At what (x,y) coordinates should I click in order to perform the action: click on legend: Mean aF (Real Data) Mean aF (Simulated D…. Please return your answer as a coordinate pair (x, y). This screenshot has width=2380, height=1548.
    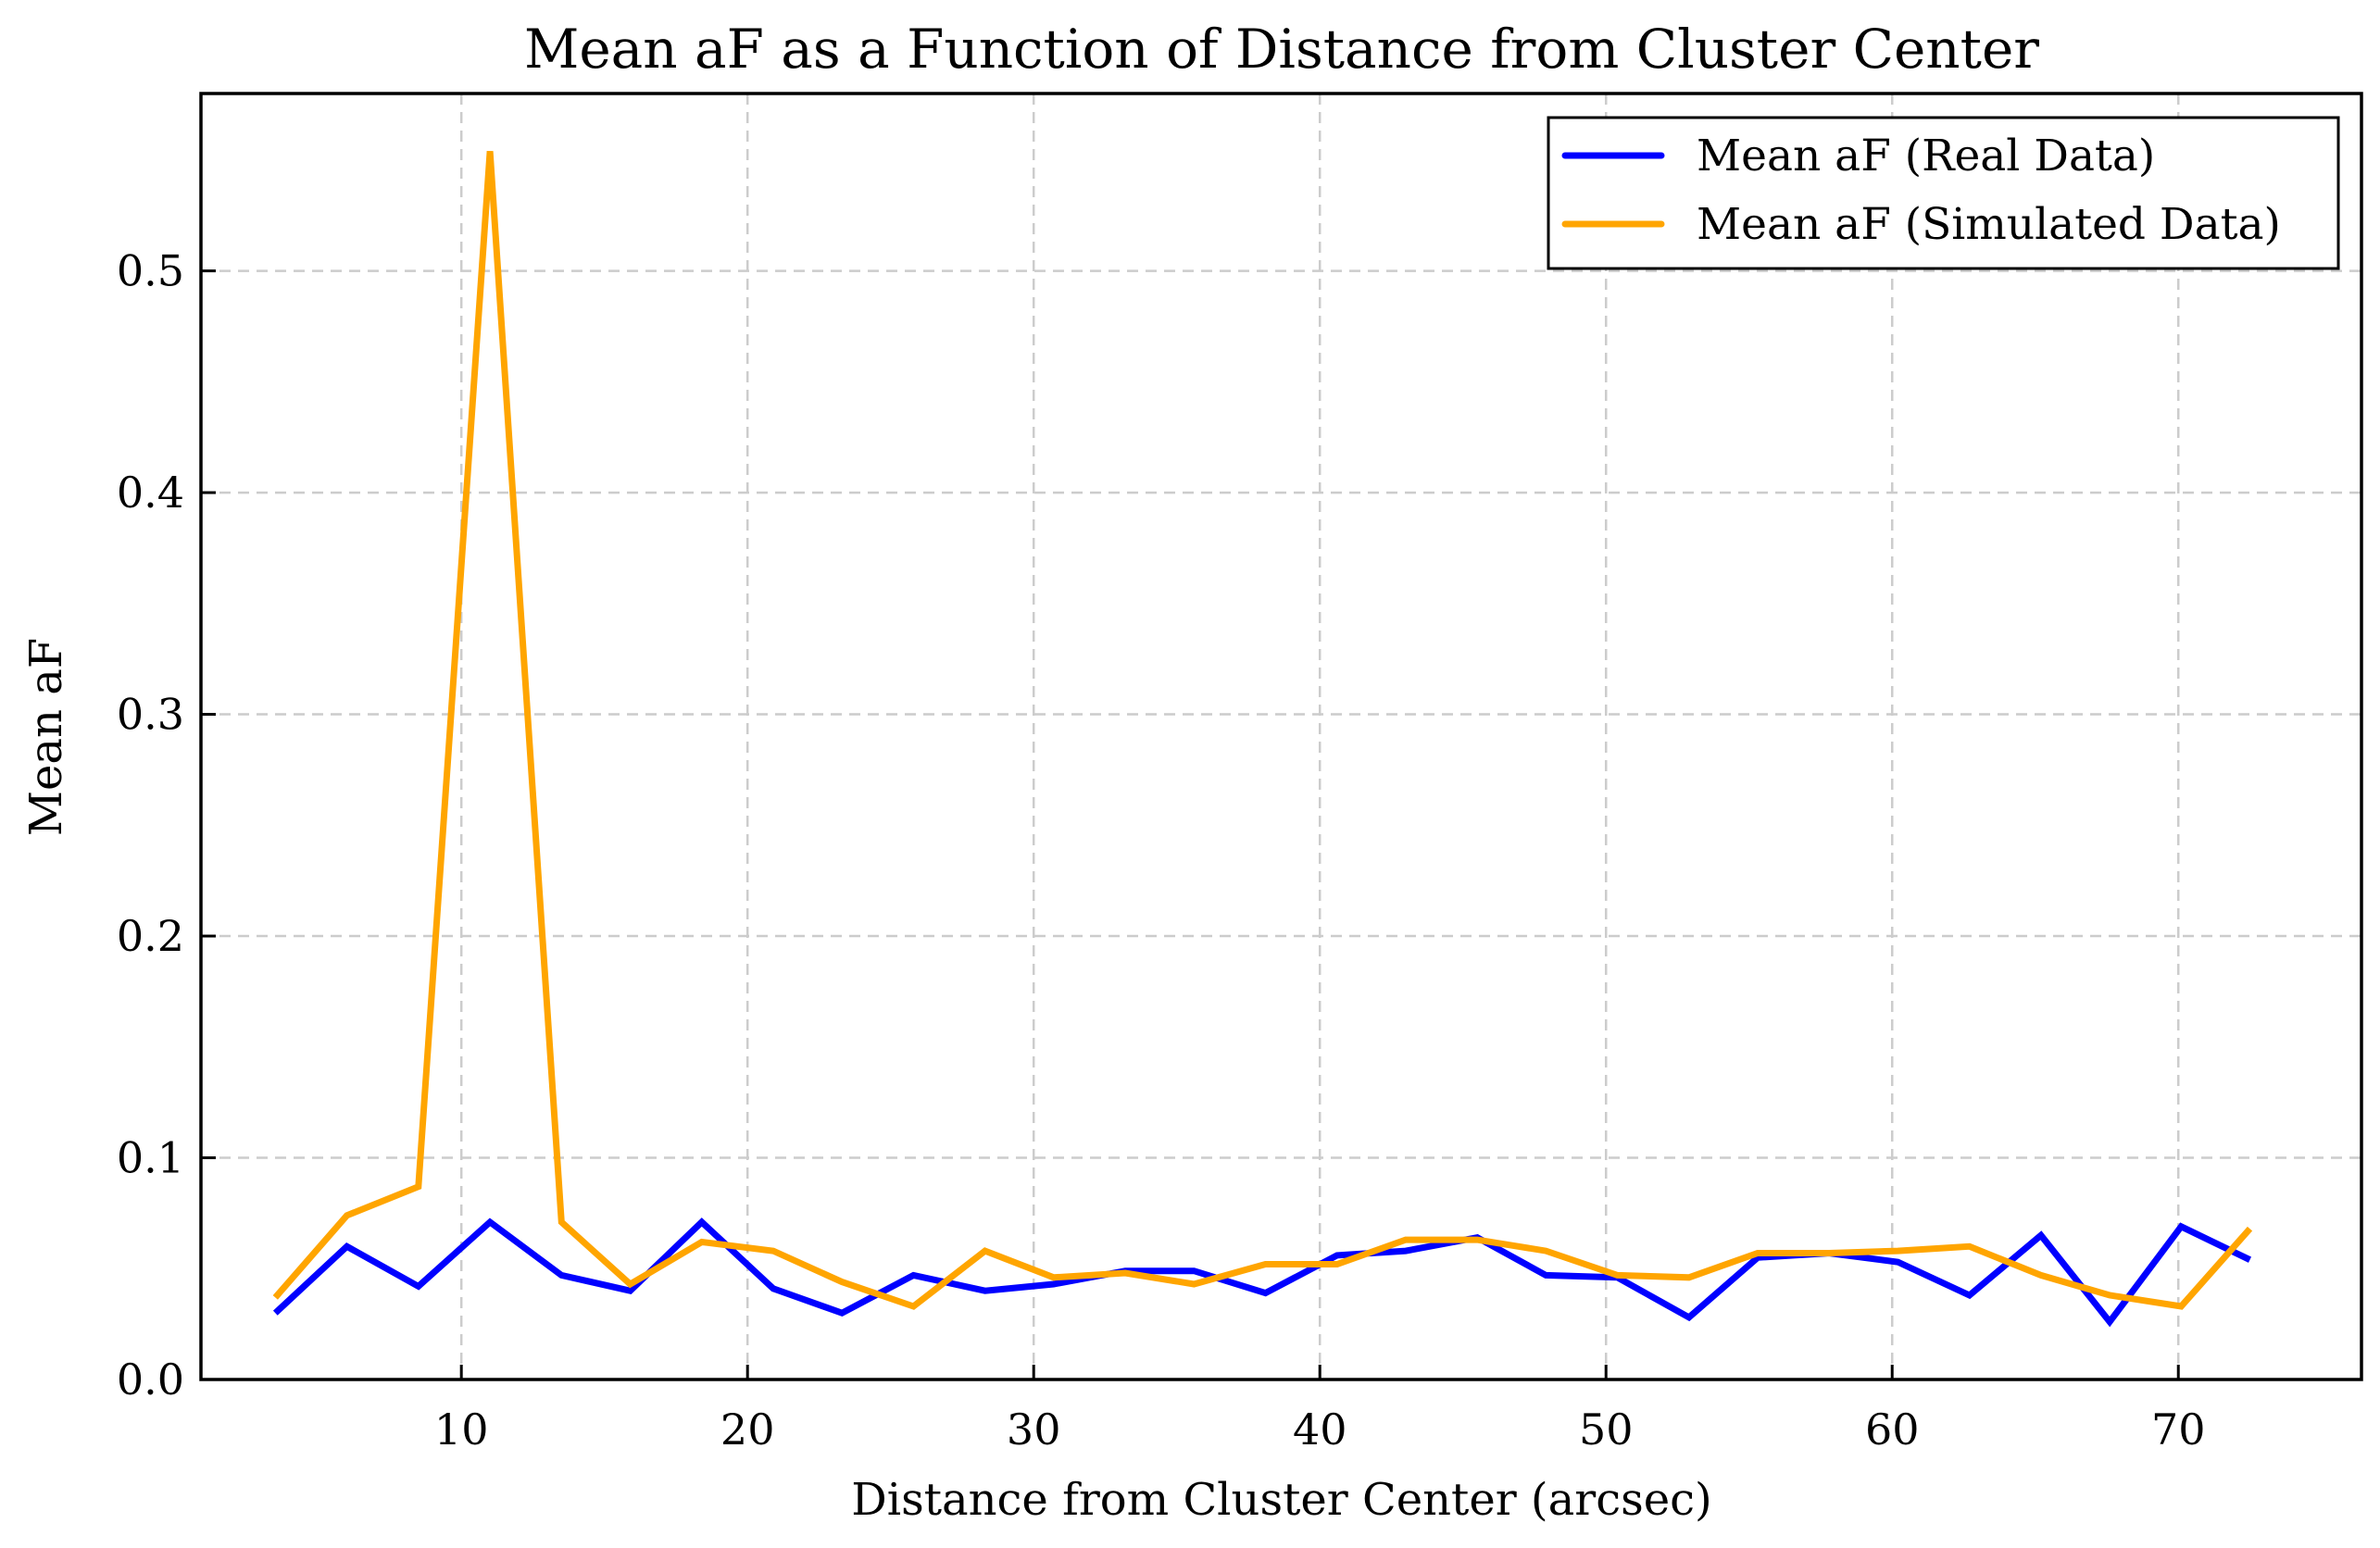
    Looking at the image, I should click on (1943, 193).